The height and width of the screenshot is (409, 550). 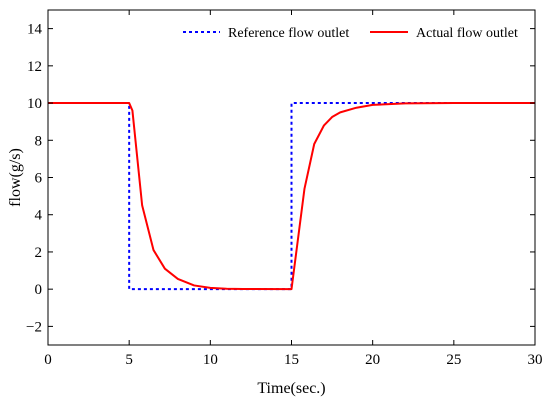 I want to click on y-tick-label: 6, so click(x=39, y=179).